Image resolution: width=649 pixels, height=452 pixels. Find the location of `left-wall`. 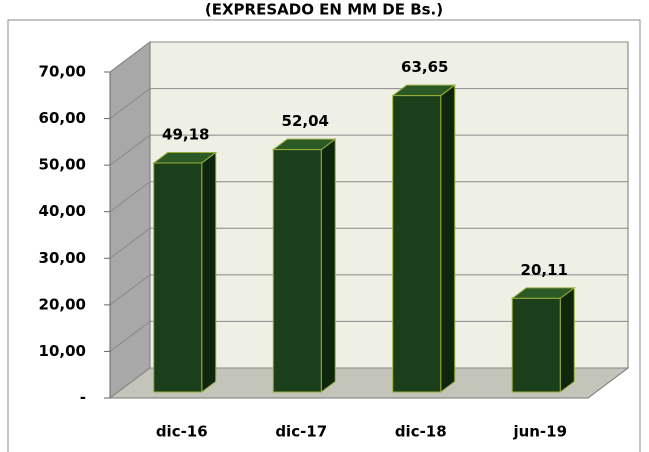

left-wall is located at coordinates (130, 220).